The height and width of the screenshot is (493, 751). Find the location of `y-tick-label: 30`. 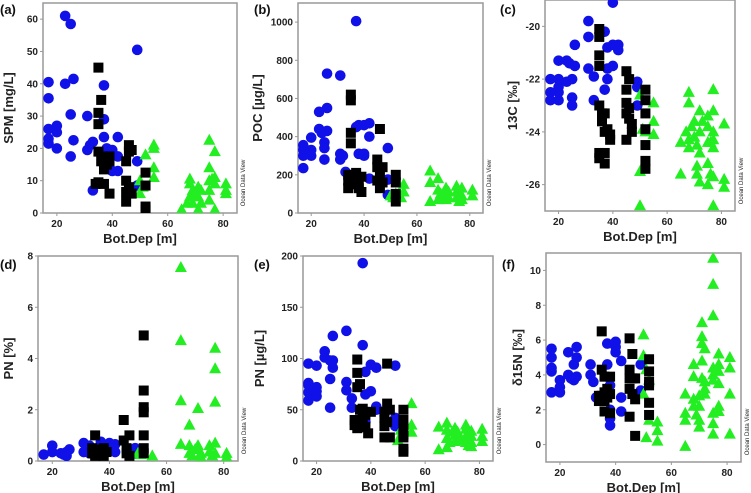

y-tick-label: 30 is located at coordinates (33, 117).